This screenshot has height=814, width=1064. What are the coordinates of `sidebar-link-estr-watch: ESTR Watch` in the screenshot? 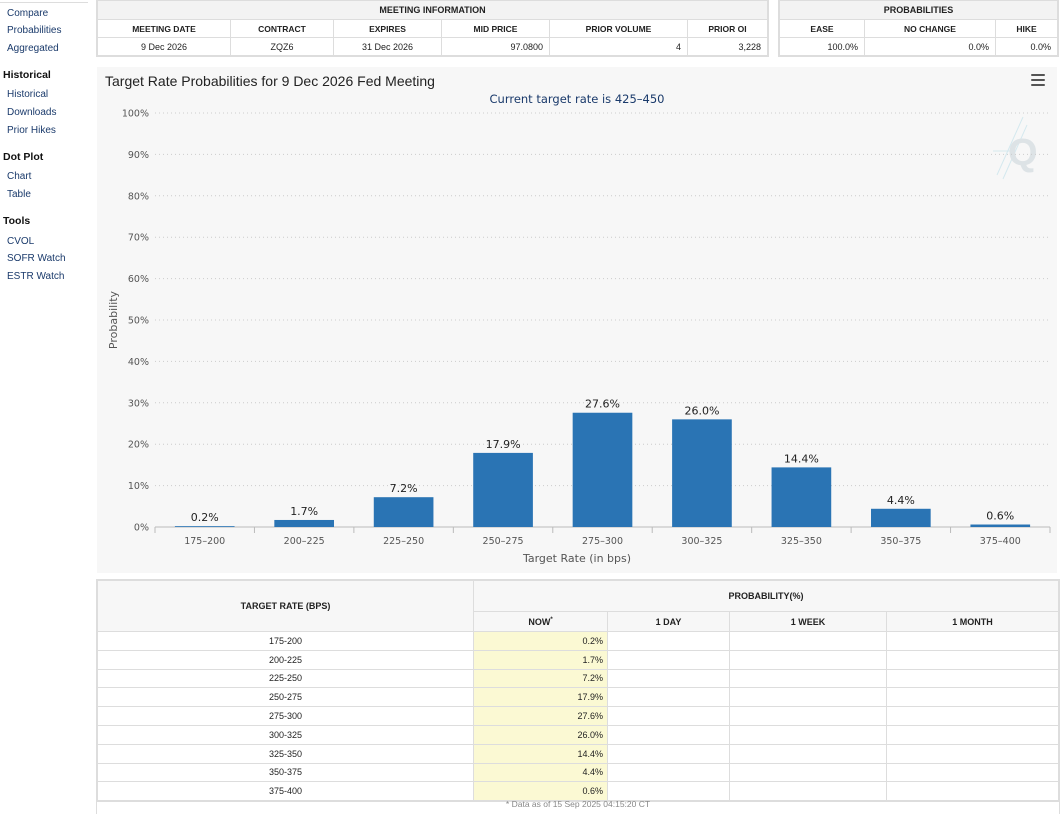 It's located at (36, 276).